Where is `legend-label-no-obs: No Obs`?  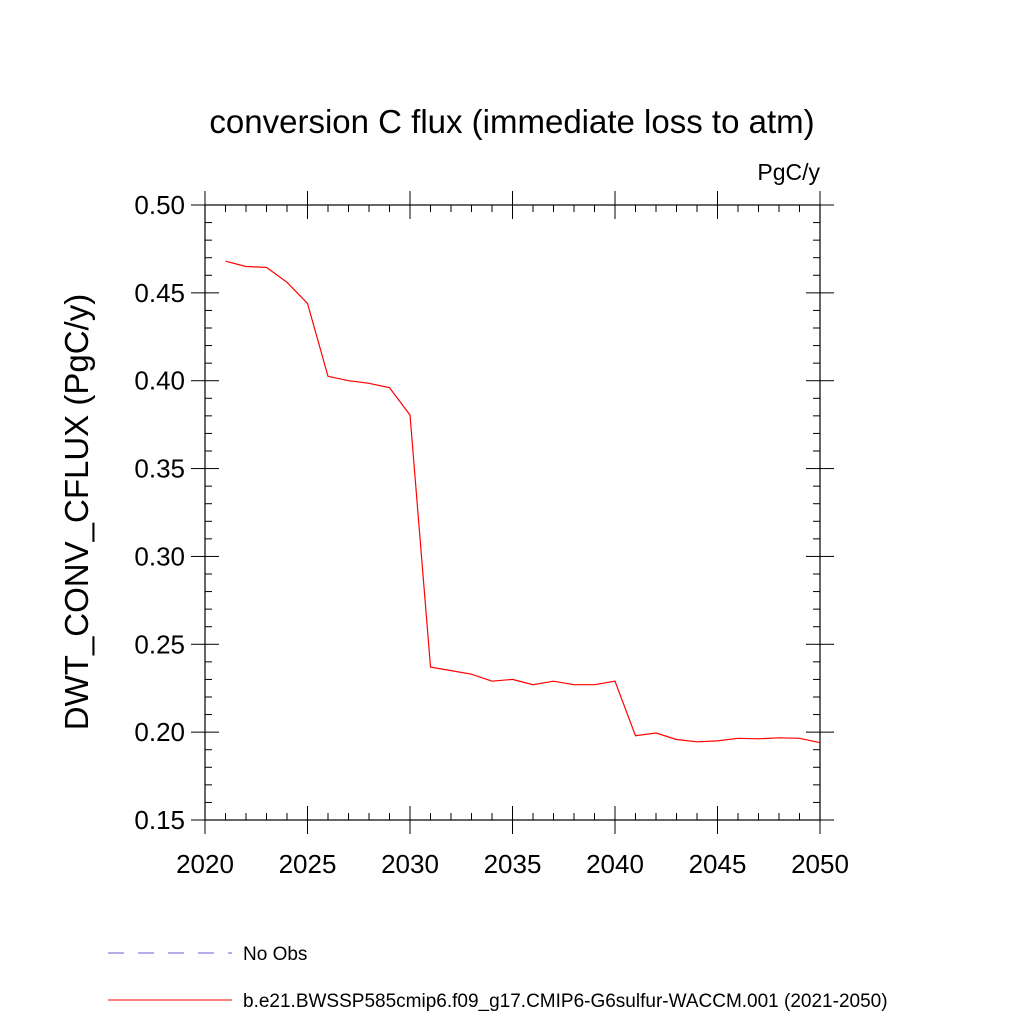
legend-label-no-obs: No Obs is located at coordinates (275, 954).